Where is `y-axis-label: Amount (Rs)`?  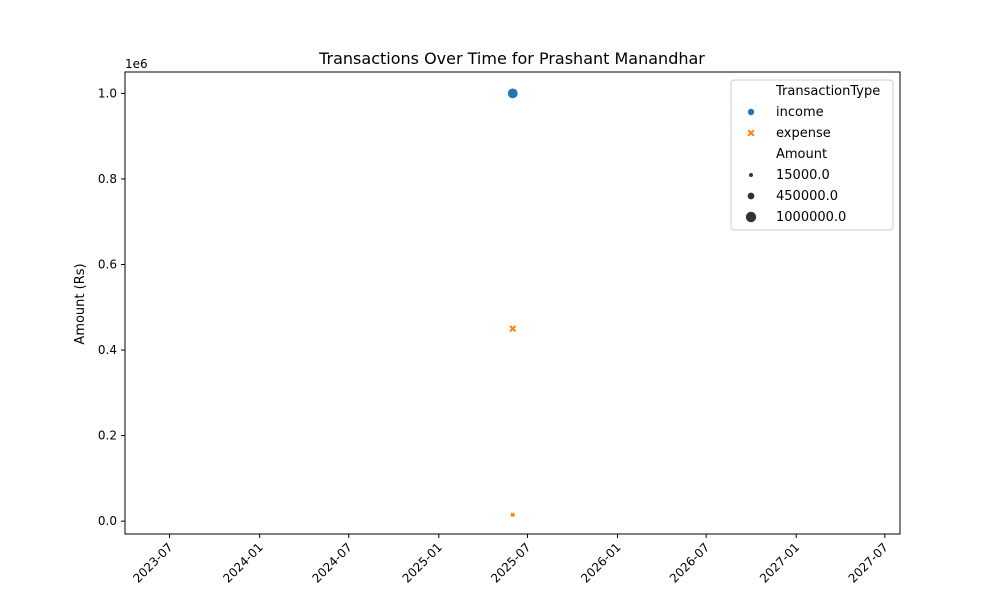
y-axis-label: Amount (Rs) is located at coordinates (80, 303).